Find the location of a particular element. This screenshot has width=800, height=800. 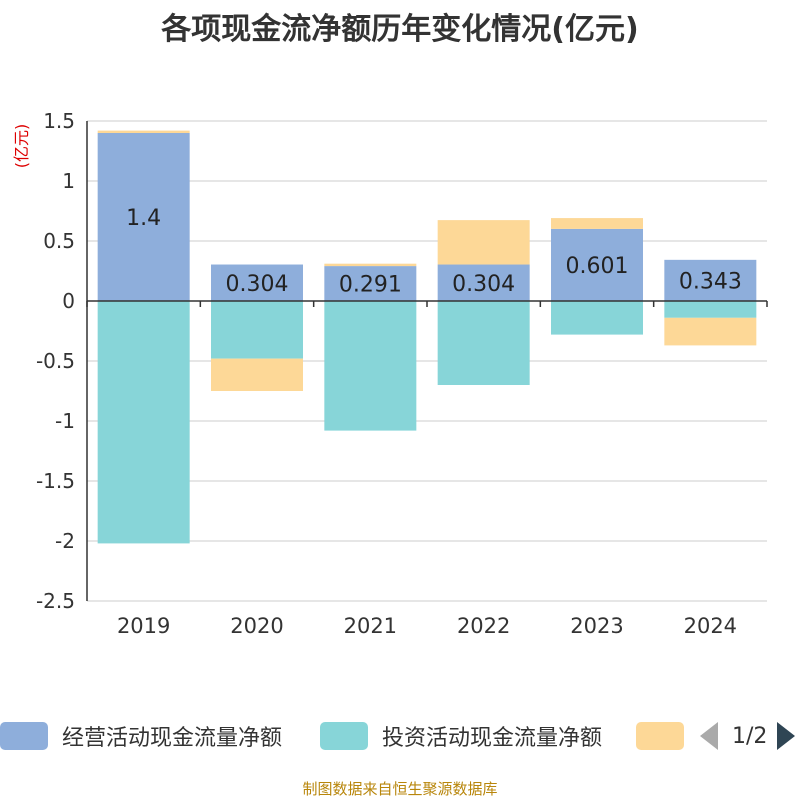

legend-page-indicator: 1/2 is located at coordinates (750, 736).